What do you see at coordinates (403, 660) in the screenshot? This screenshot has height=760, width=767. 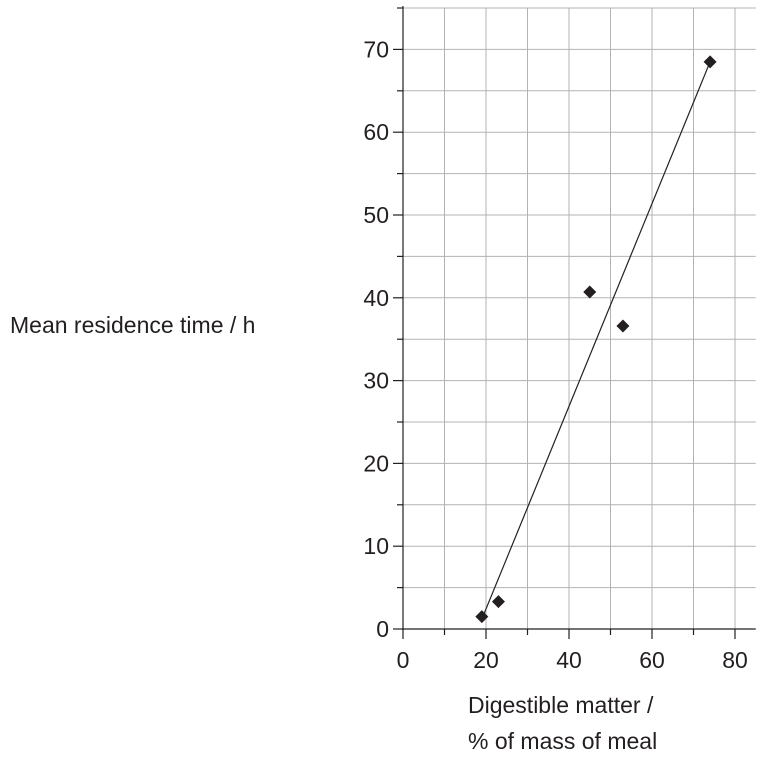 I see `x-tick-label: 0` at bounding box center [403, 660].